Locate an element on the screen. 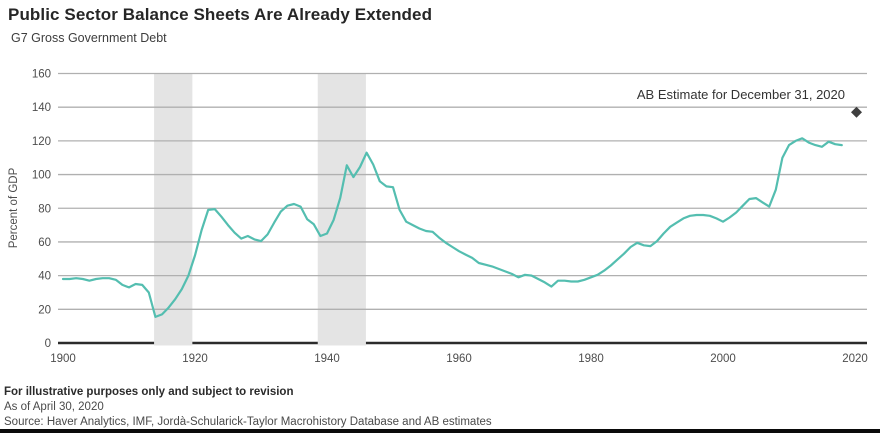  bottom-border-bar is located at coordinates (440, 431).